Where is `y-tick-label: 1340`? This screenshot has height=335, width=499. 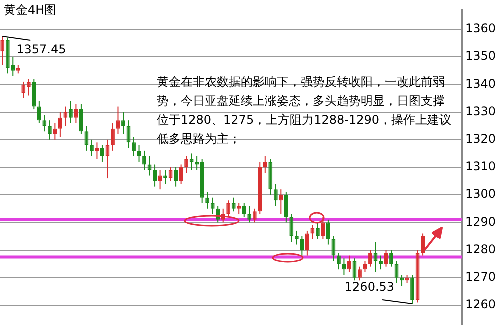
y-tick-label: 1340 is located at coordinates (480, 83).